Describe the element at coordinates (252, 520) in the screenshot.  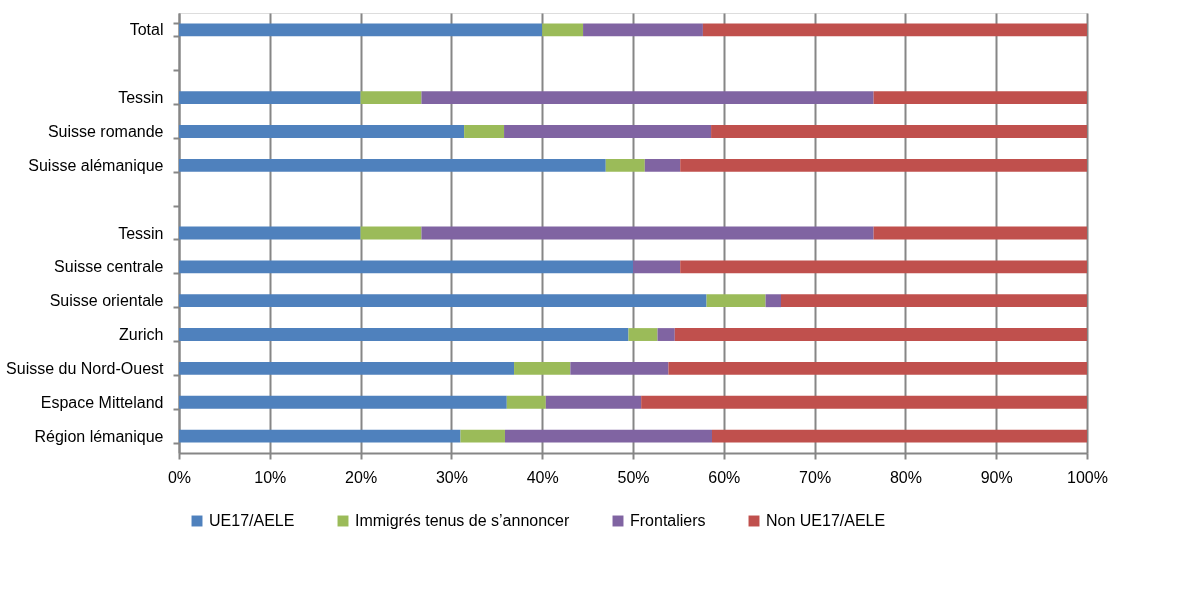
I see `legend-label: UE17/AELE` at that location.